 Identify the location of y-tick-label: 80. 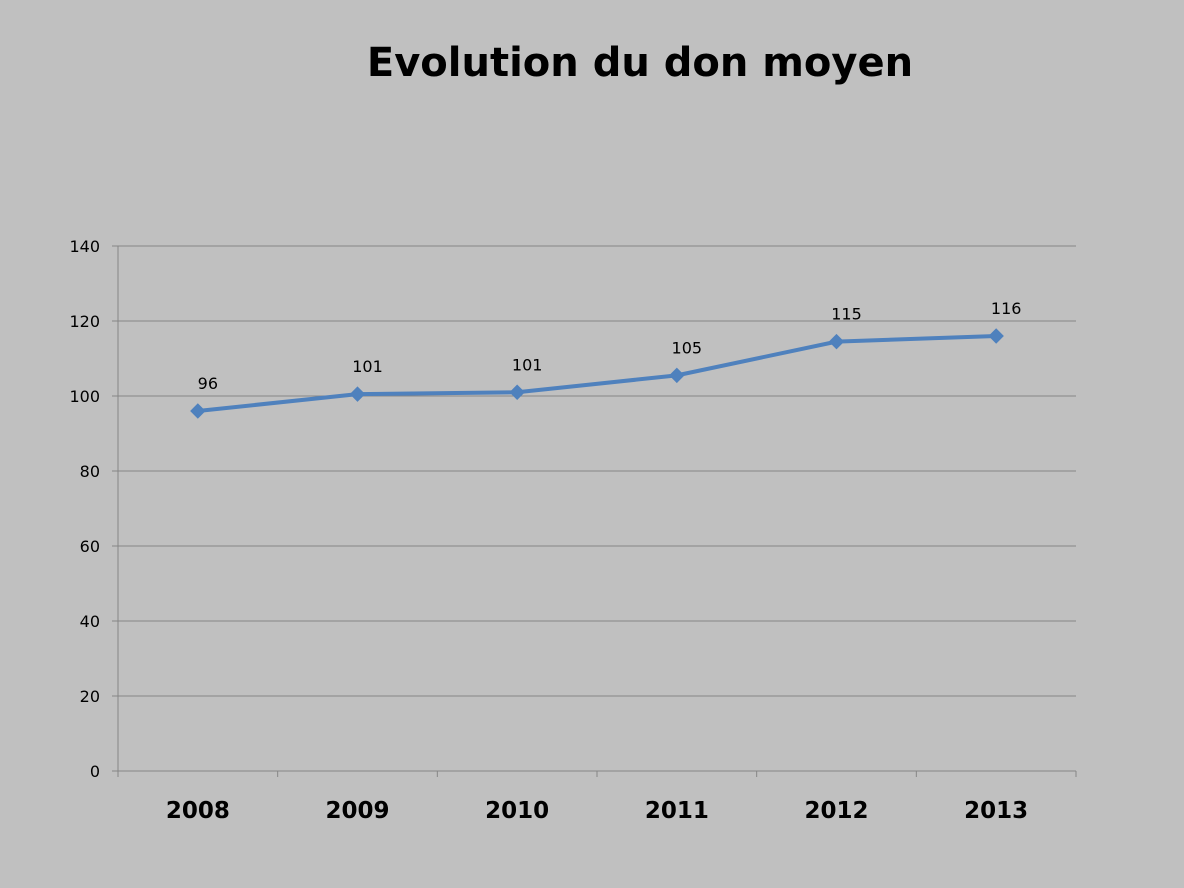
(90, 471).